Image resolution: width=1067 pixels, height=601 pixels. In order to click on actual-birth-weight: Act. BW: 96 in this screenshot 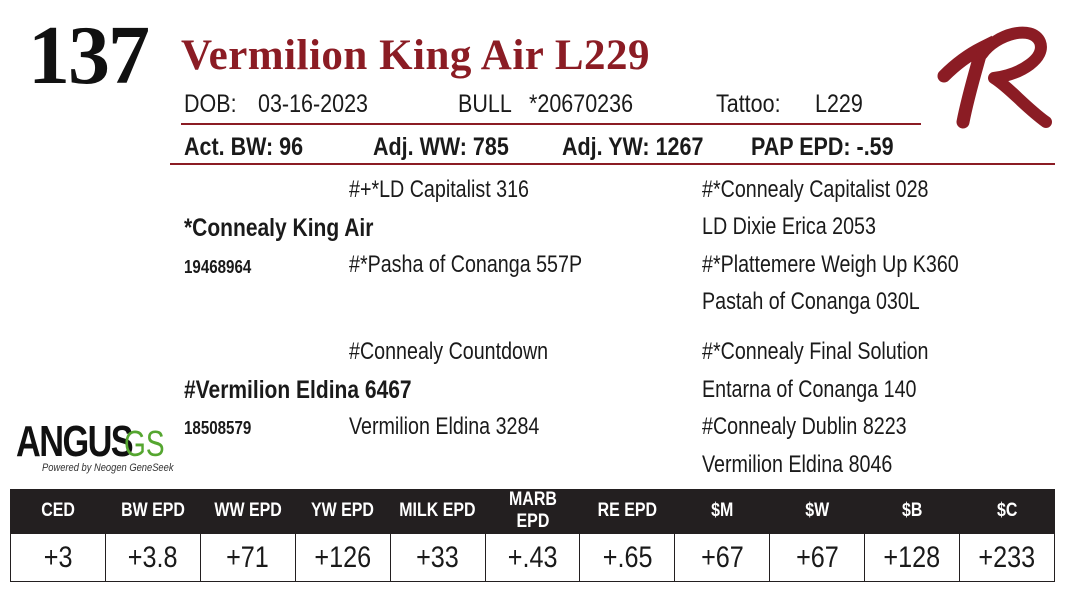, I will do `click(244, 147)`.